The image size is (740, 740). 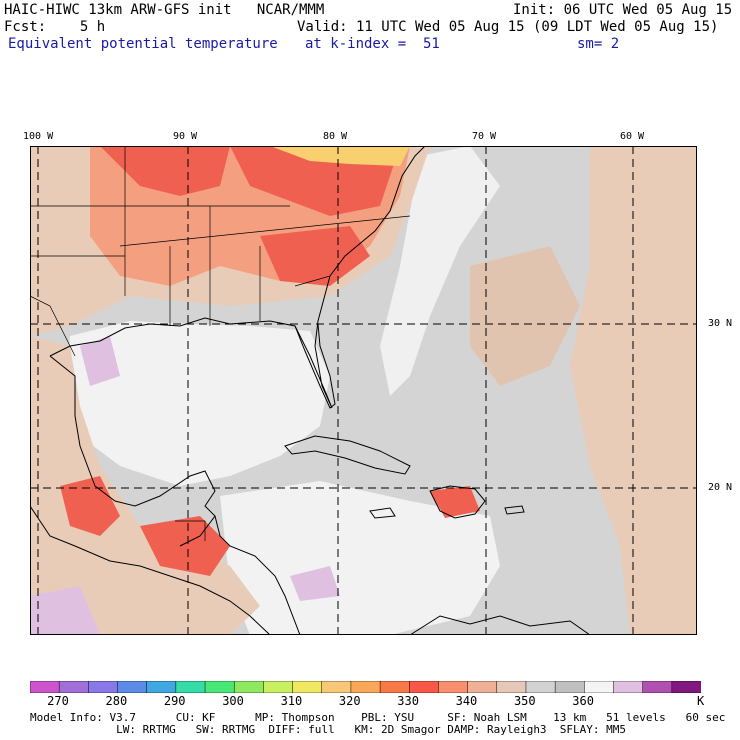 What do you see at coordinates (701, 701) in the screenshot?
I see `colorbar-unit: K` at bounding box center [701, 701].